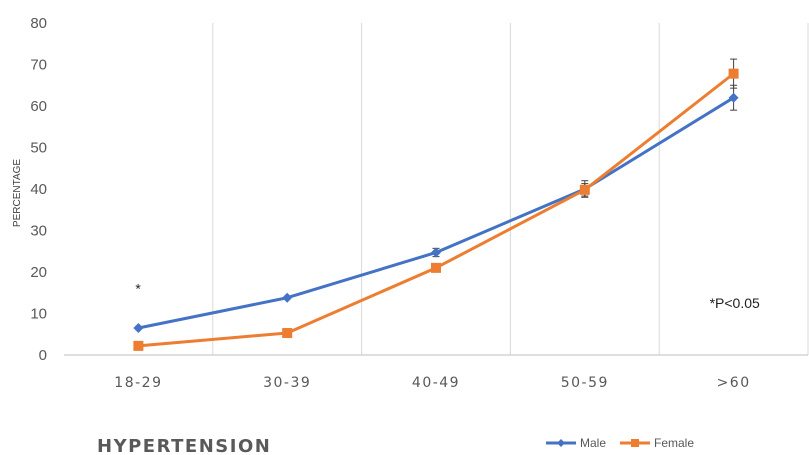  Describe the element at coordinates (17, 193) in the screenshot. I see `y-axis-label: PERCENTAGE` at that location.